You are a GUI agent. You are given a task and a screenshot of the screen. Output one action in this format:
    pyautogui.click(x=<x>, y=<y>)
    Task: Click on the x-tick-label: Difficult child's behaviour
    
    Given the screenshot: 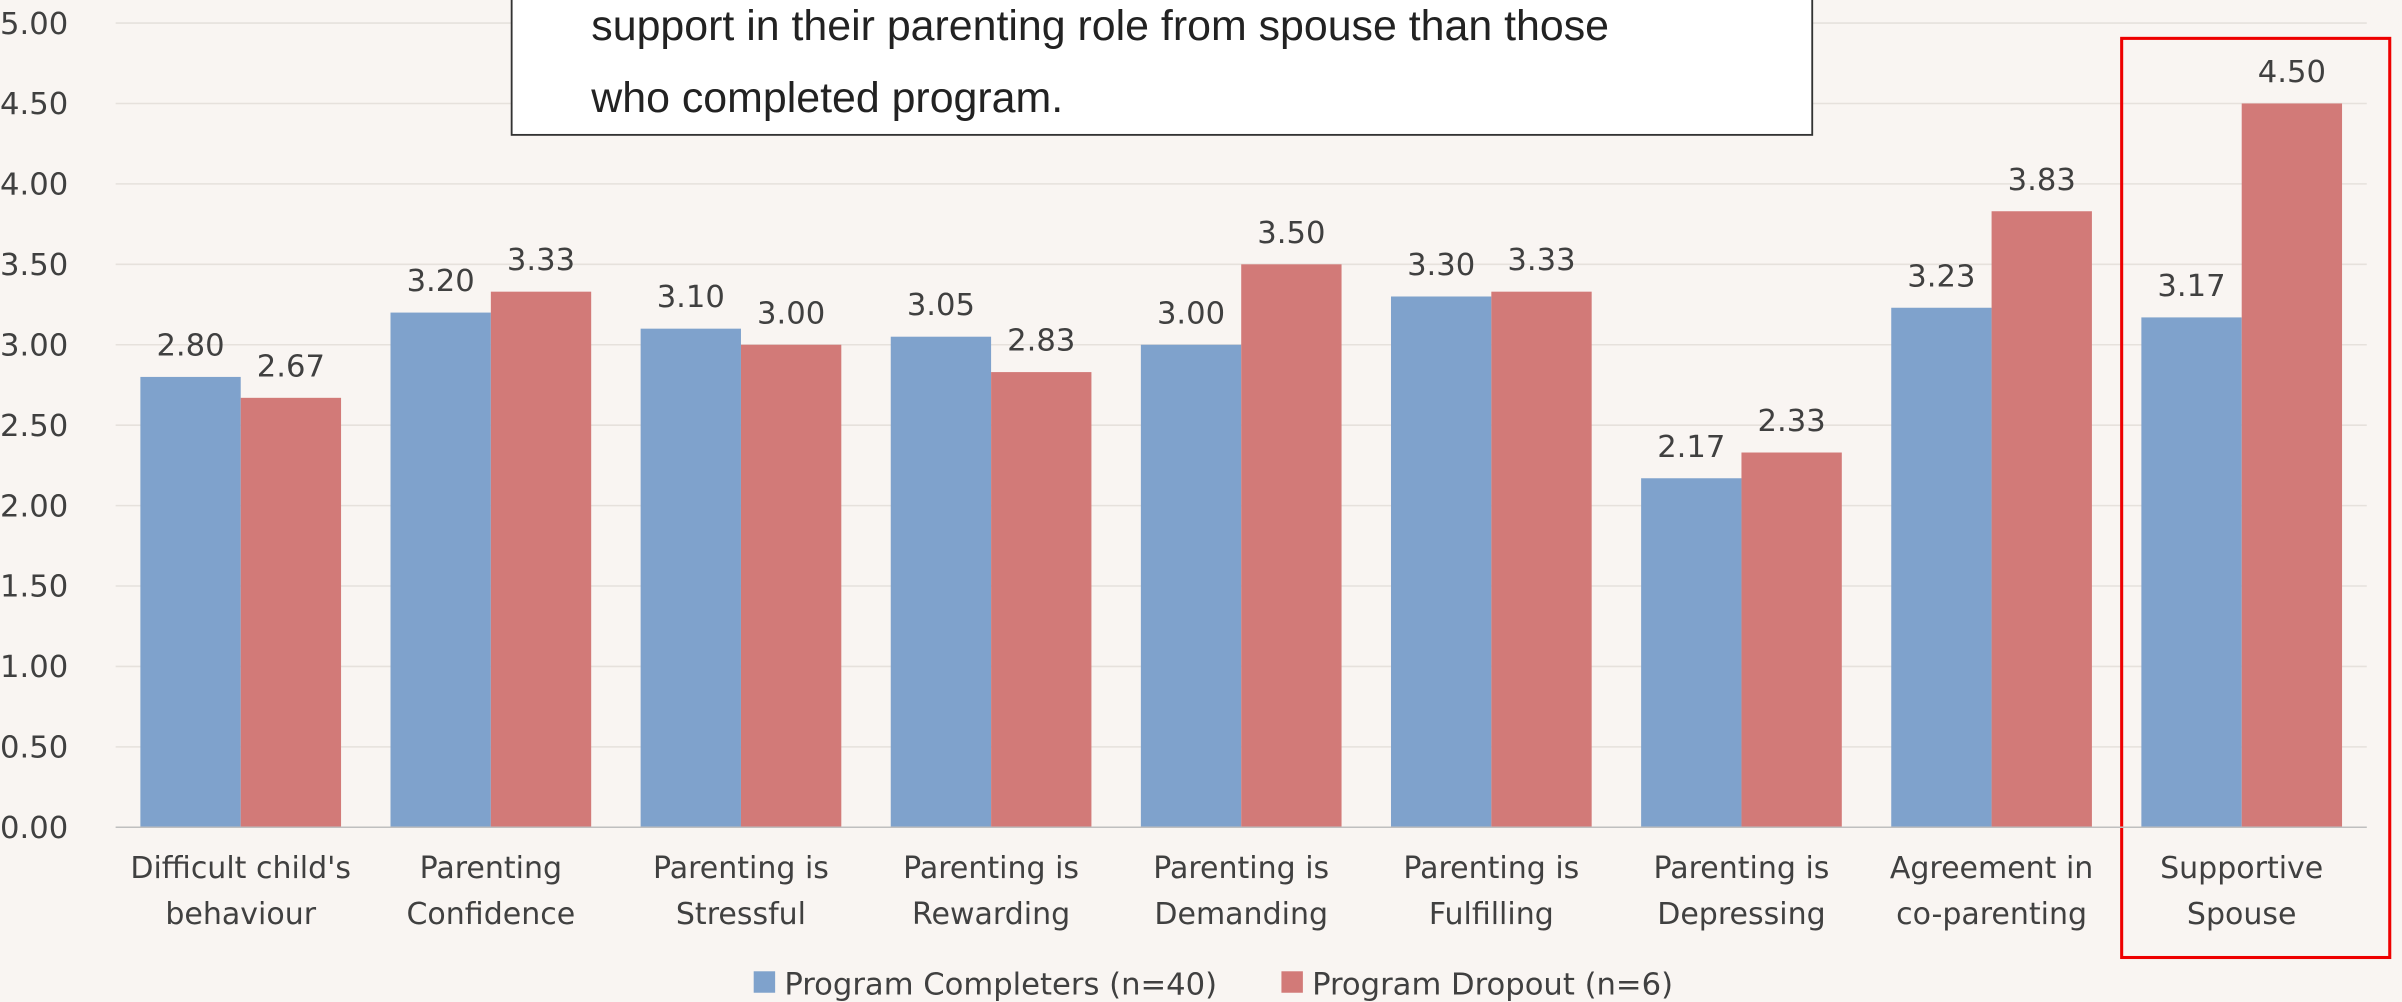 What is the action you would take?
    pyautogui.click(x=241, y=891)
    